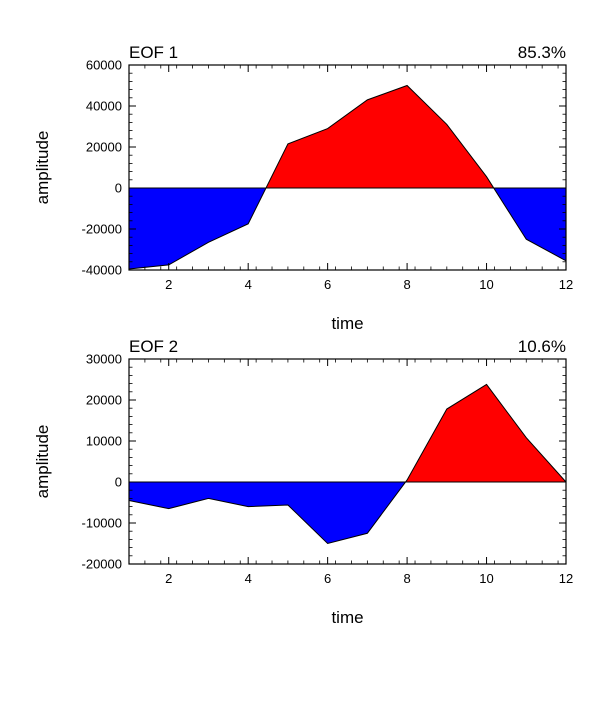  What do you see at coordinates (104, 106) in the screenshot?
I see `y-tick-label: 40000` at bounding box center [104, 106].